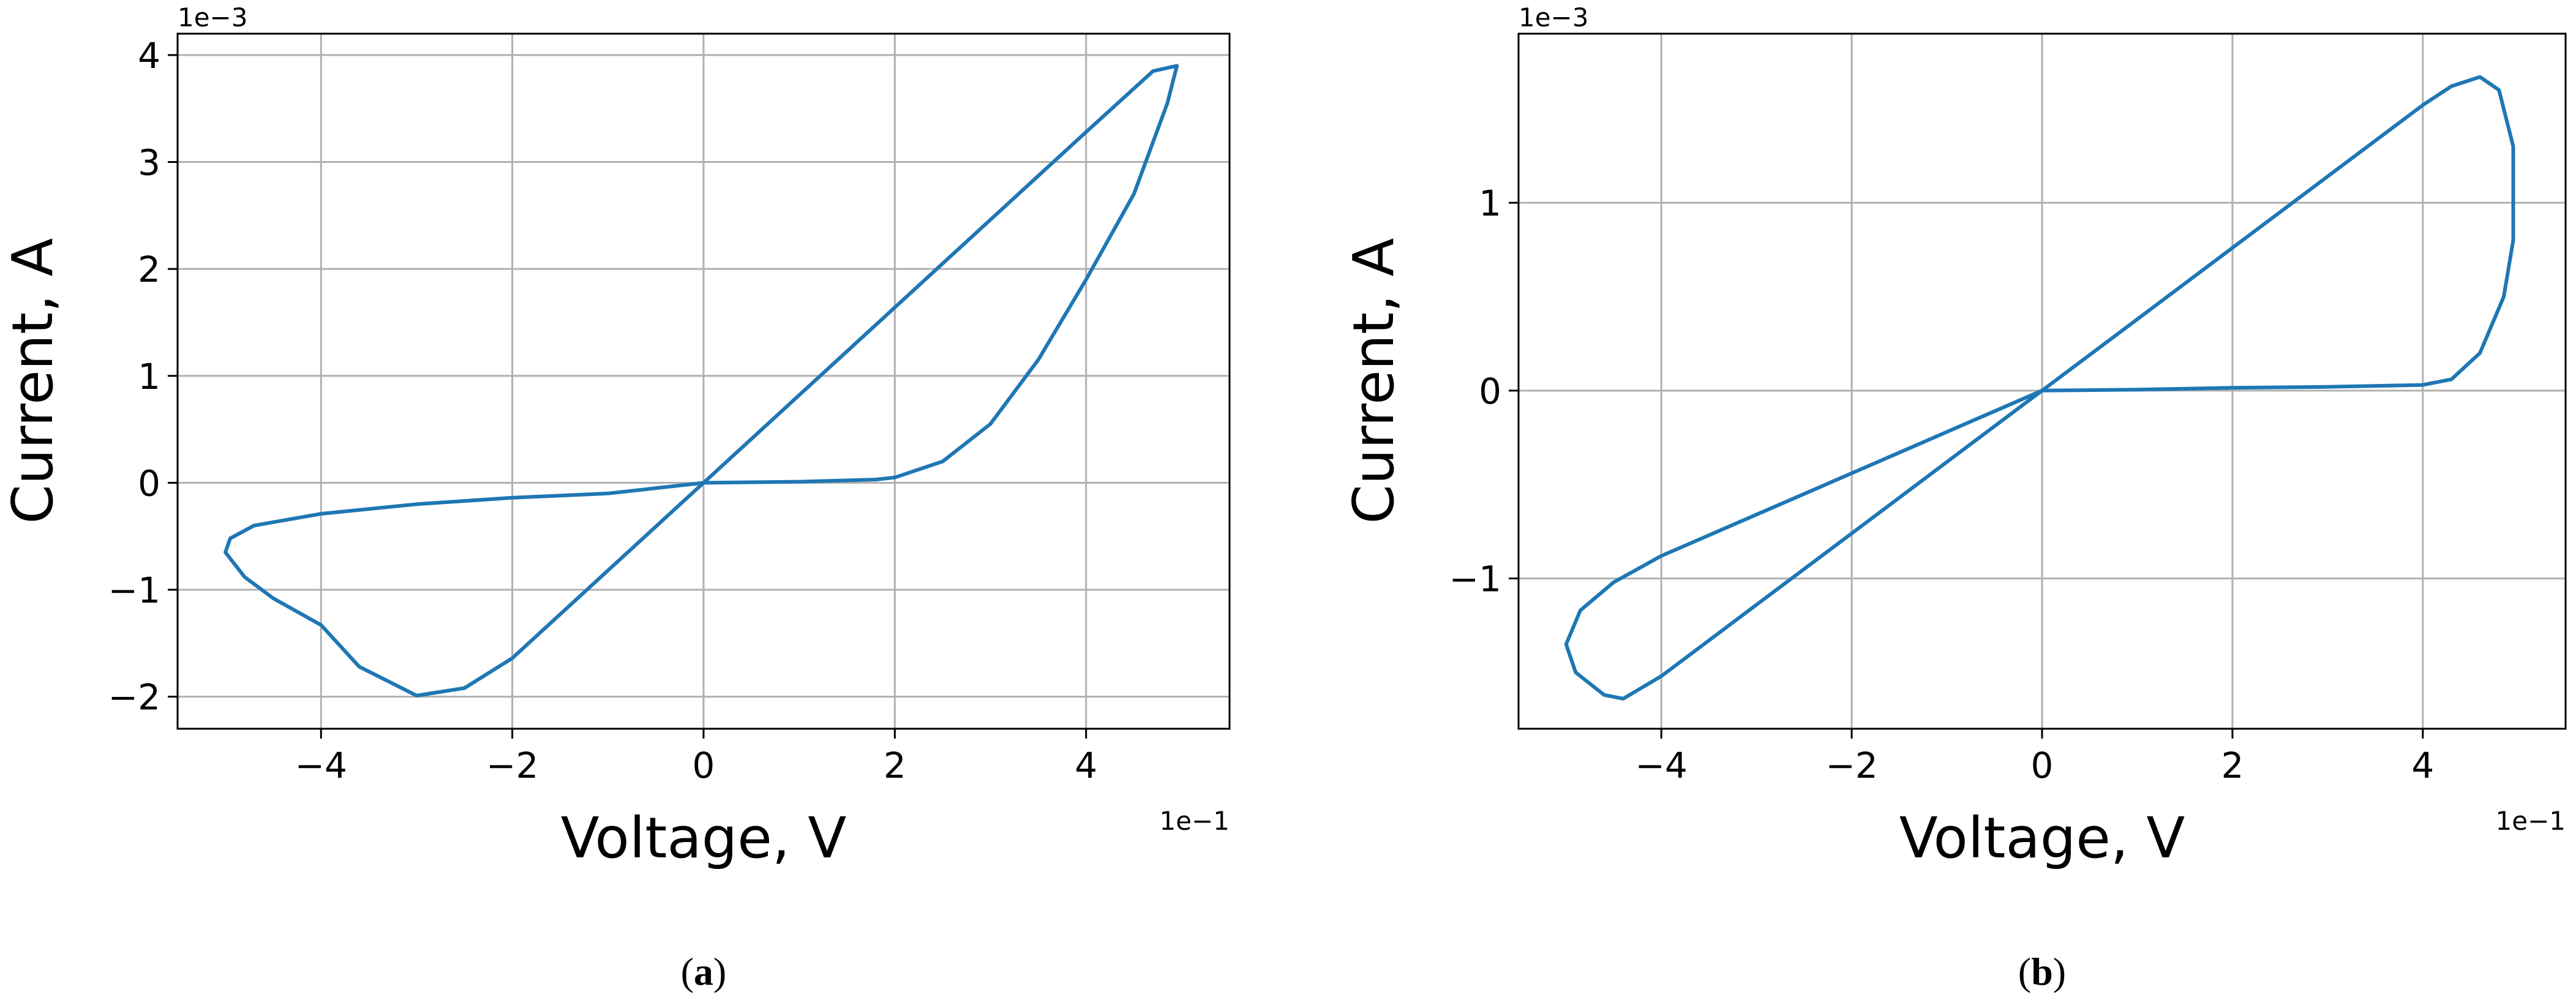 Image resolution: width=2576 pixels, height=1008 pixels. I want to click on y-tick-label: 4, so click(149, 56).